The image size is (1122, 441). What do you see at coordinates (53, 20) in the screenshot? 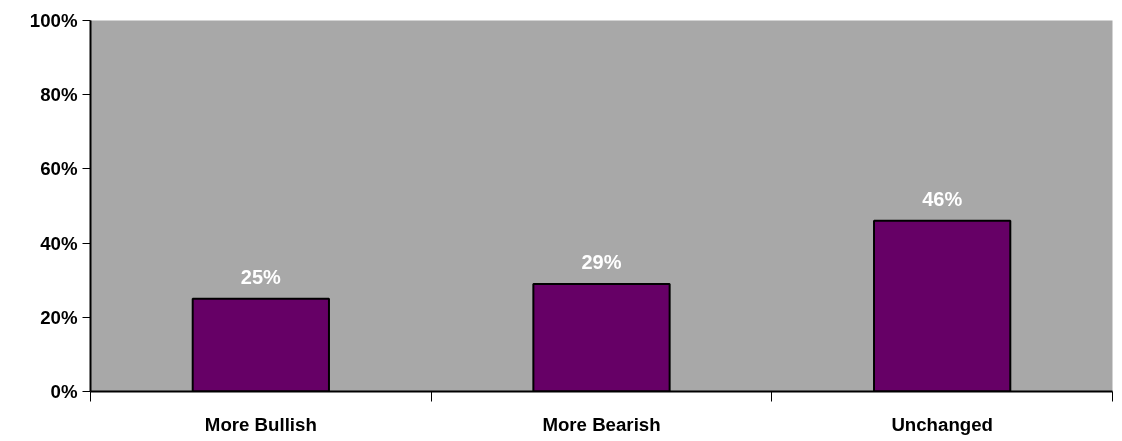
I see `y-tick-label: 100%` at bounding box center [53, 20].